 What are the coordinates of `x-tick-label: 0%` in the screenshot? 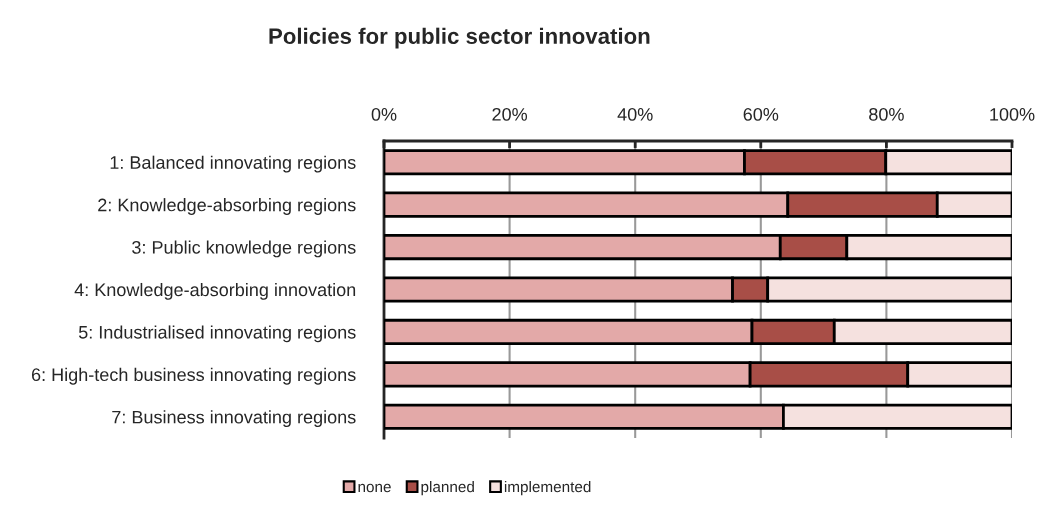 It's located at (384, 114).